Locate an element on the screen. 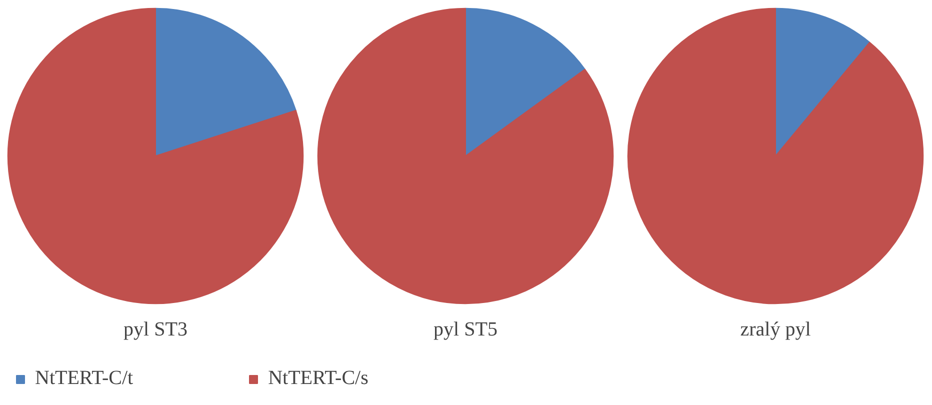 This screenshot has width=932, height=405. slice-label: pyl ST5 is located at coordinates (466, 329).